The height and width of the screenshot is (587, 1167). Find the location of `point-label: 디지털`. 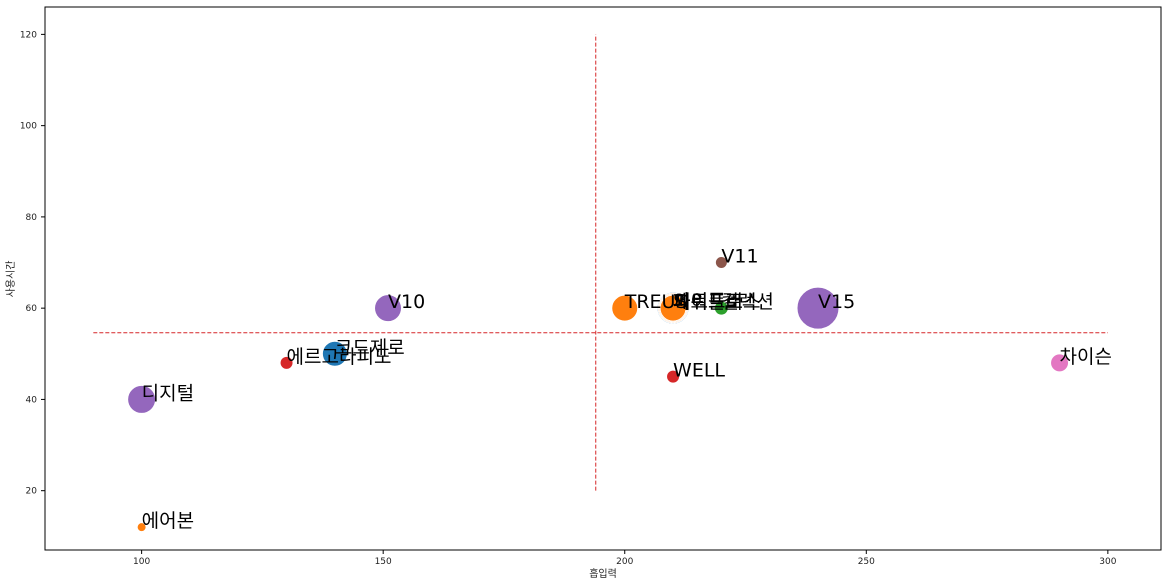

point-label: 디지털 is located at coordinates (168, 393).